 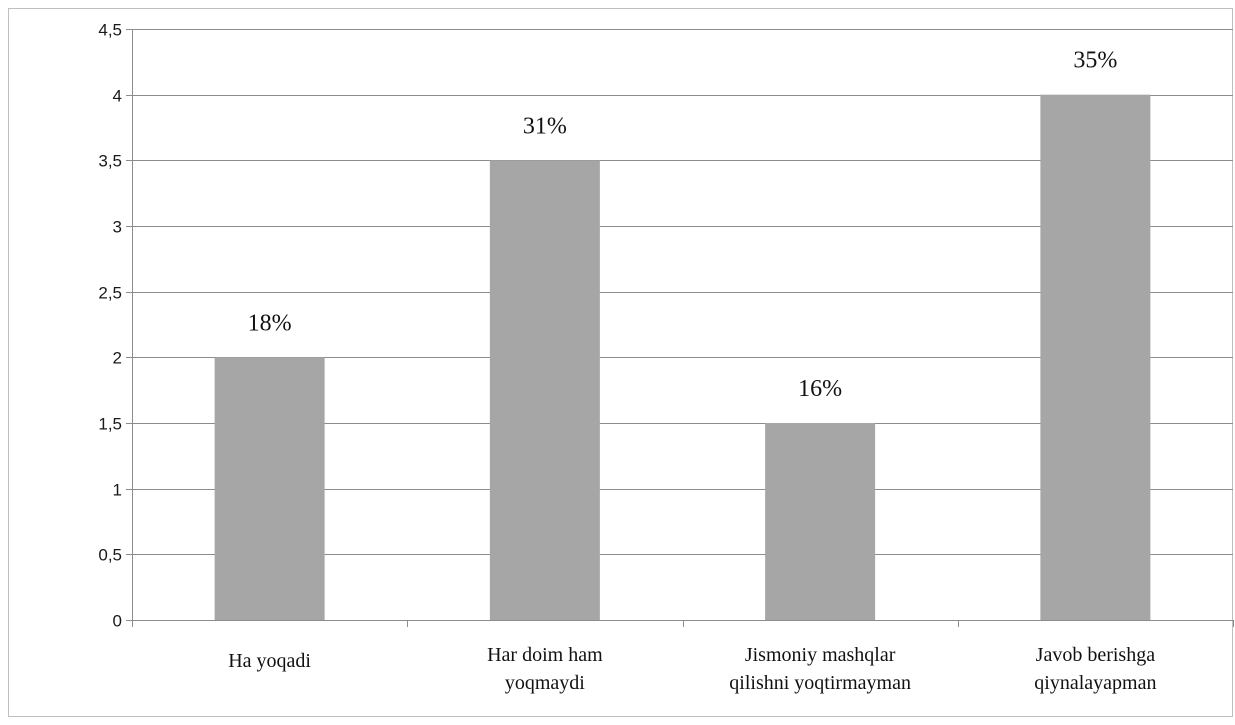 What do you see at coordinates (117, 96) in the screenshot?
I see `y-tick-label: 4` at bounding box center [117, 96].